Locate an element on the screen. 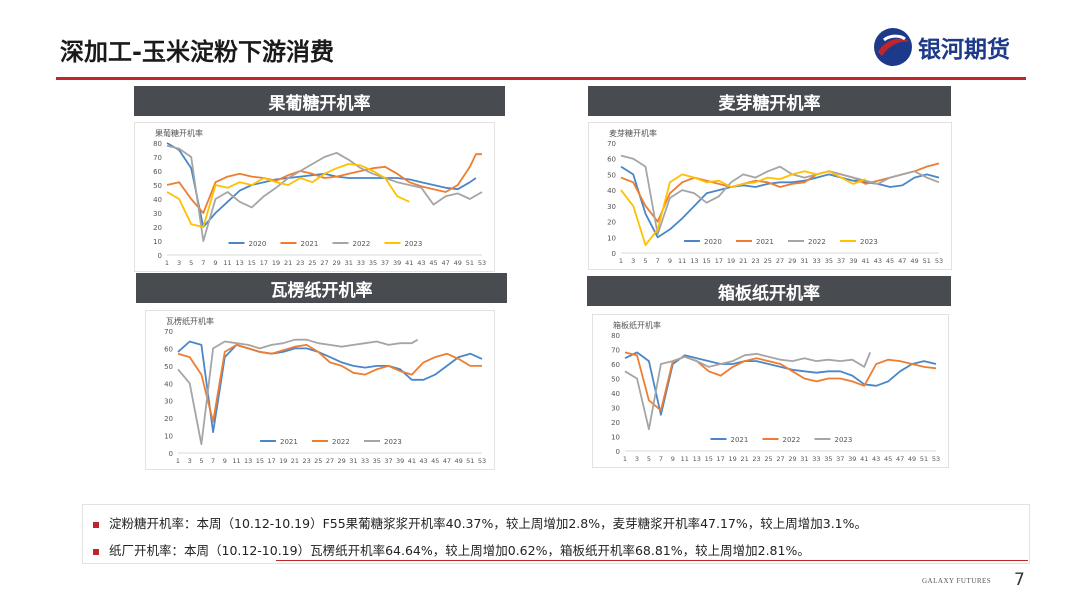  galaxy-logo-icon is located at coordinates (893, 47).